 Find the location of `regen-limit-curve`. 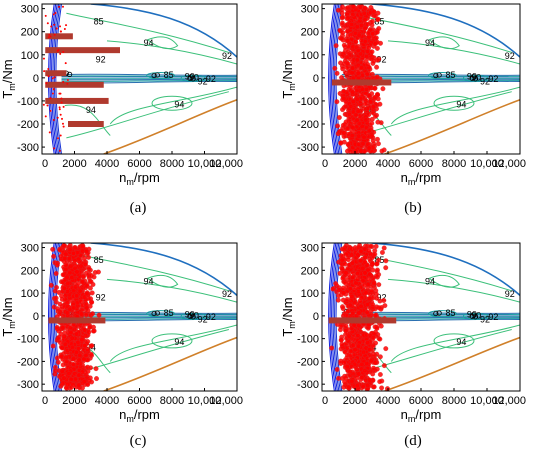

regen-limit-curve is located at coordinates (452, 363).